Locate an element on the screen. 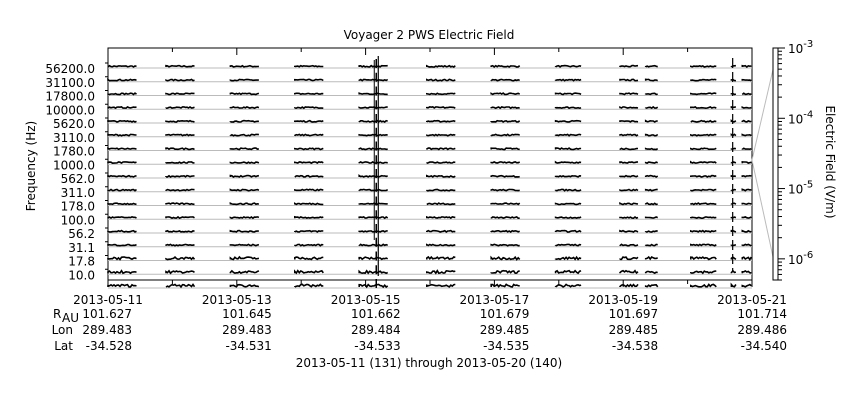  ephemeris-value: -34.531 is located at coordinates (248, 346).